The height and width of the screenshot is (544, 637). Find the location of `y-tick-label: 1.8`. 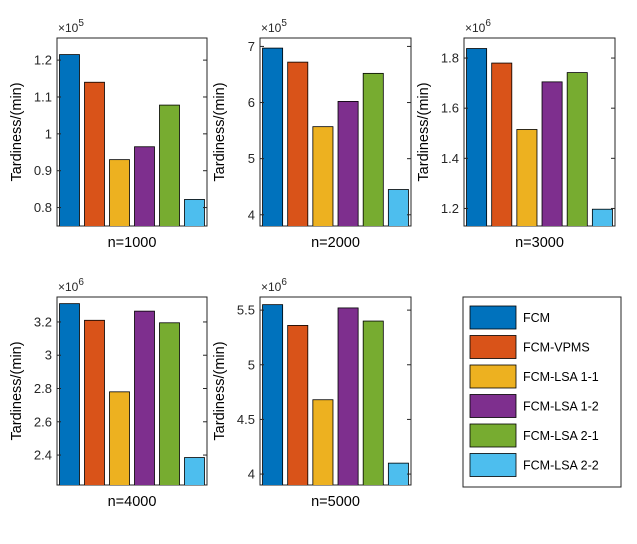

y-tick-label: 1.8 is located at coordinates (450, 58).